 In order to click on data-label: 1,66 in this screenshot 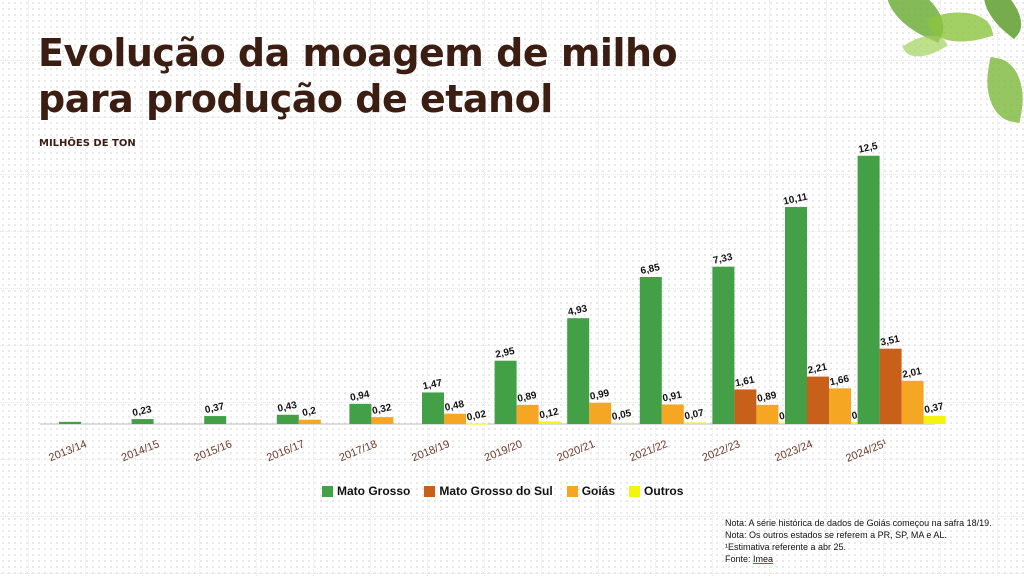, I will do `click(840, 380)`.